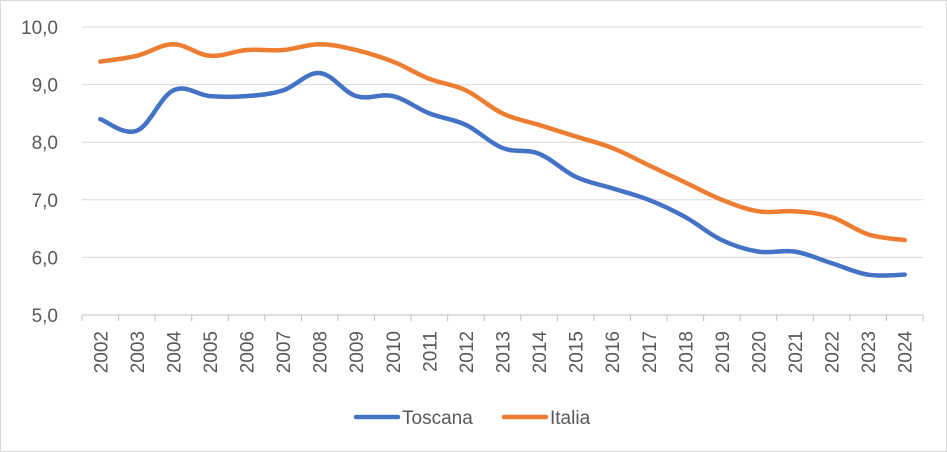 Image resolution: width=947 pixels, height=452 pixels. I want to click on x-tick-label: 2016, so click(613, 352).